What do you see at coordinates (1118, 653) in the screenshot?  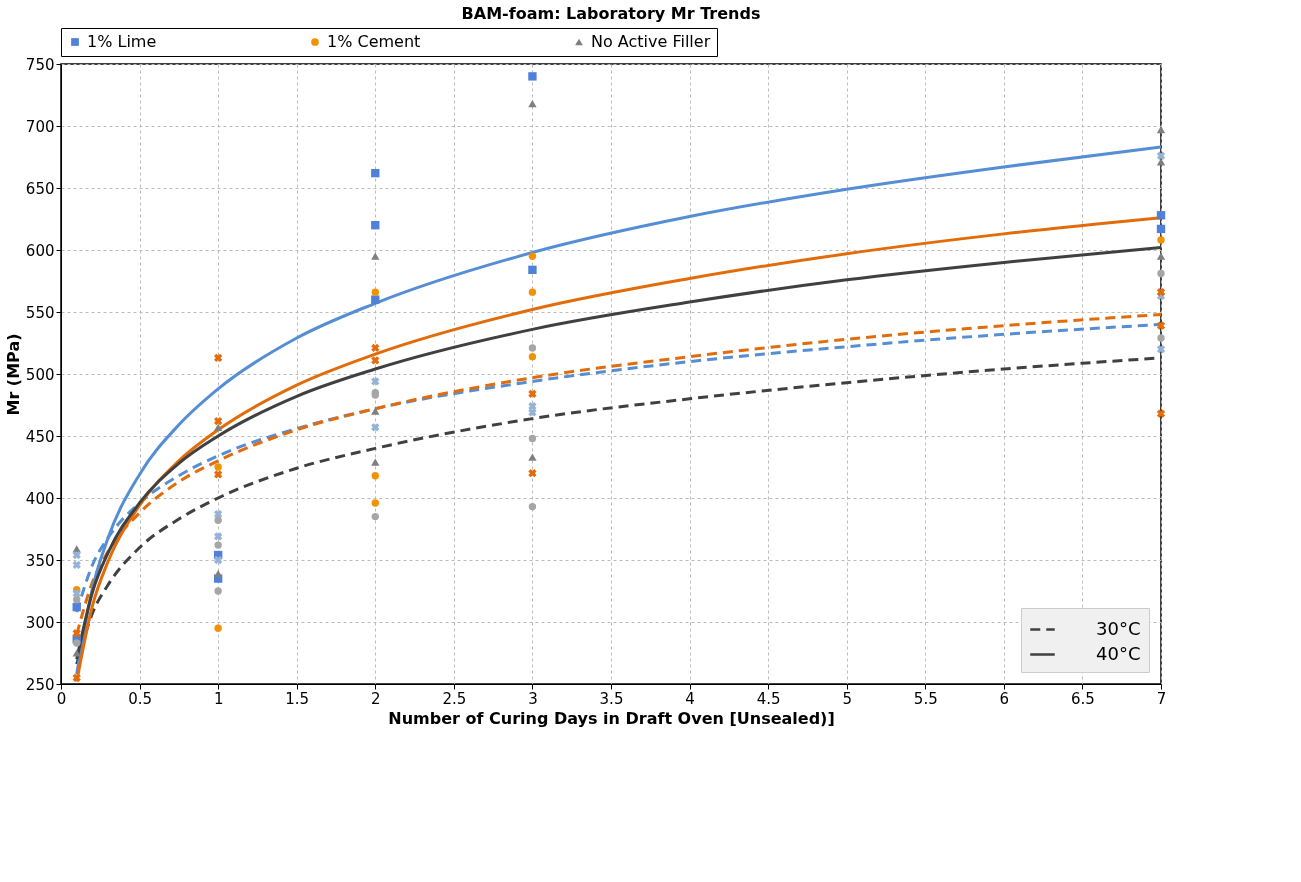 I see `legend-label: 40°C` at bounding box center [1118, 653].